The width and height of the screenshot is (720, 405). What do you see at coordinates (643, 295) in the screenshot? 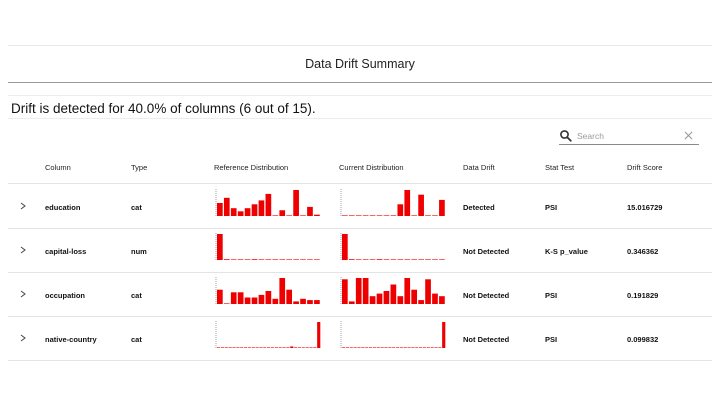
I see `drift-score: 0.191829` at bounding box center [643, 295].